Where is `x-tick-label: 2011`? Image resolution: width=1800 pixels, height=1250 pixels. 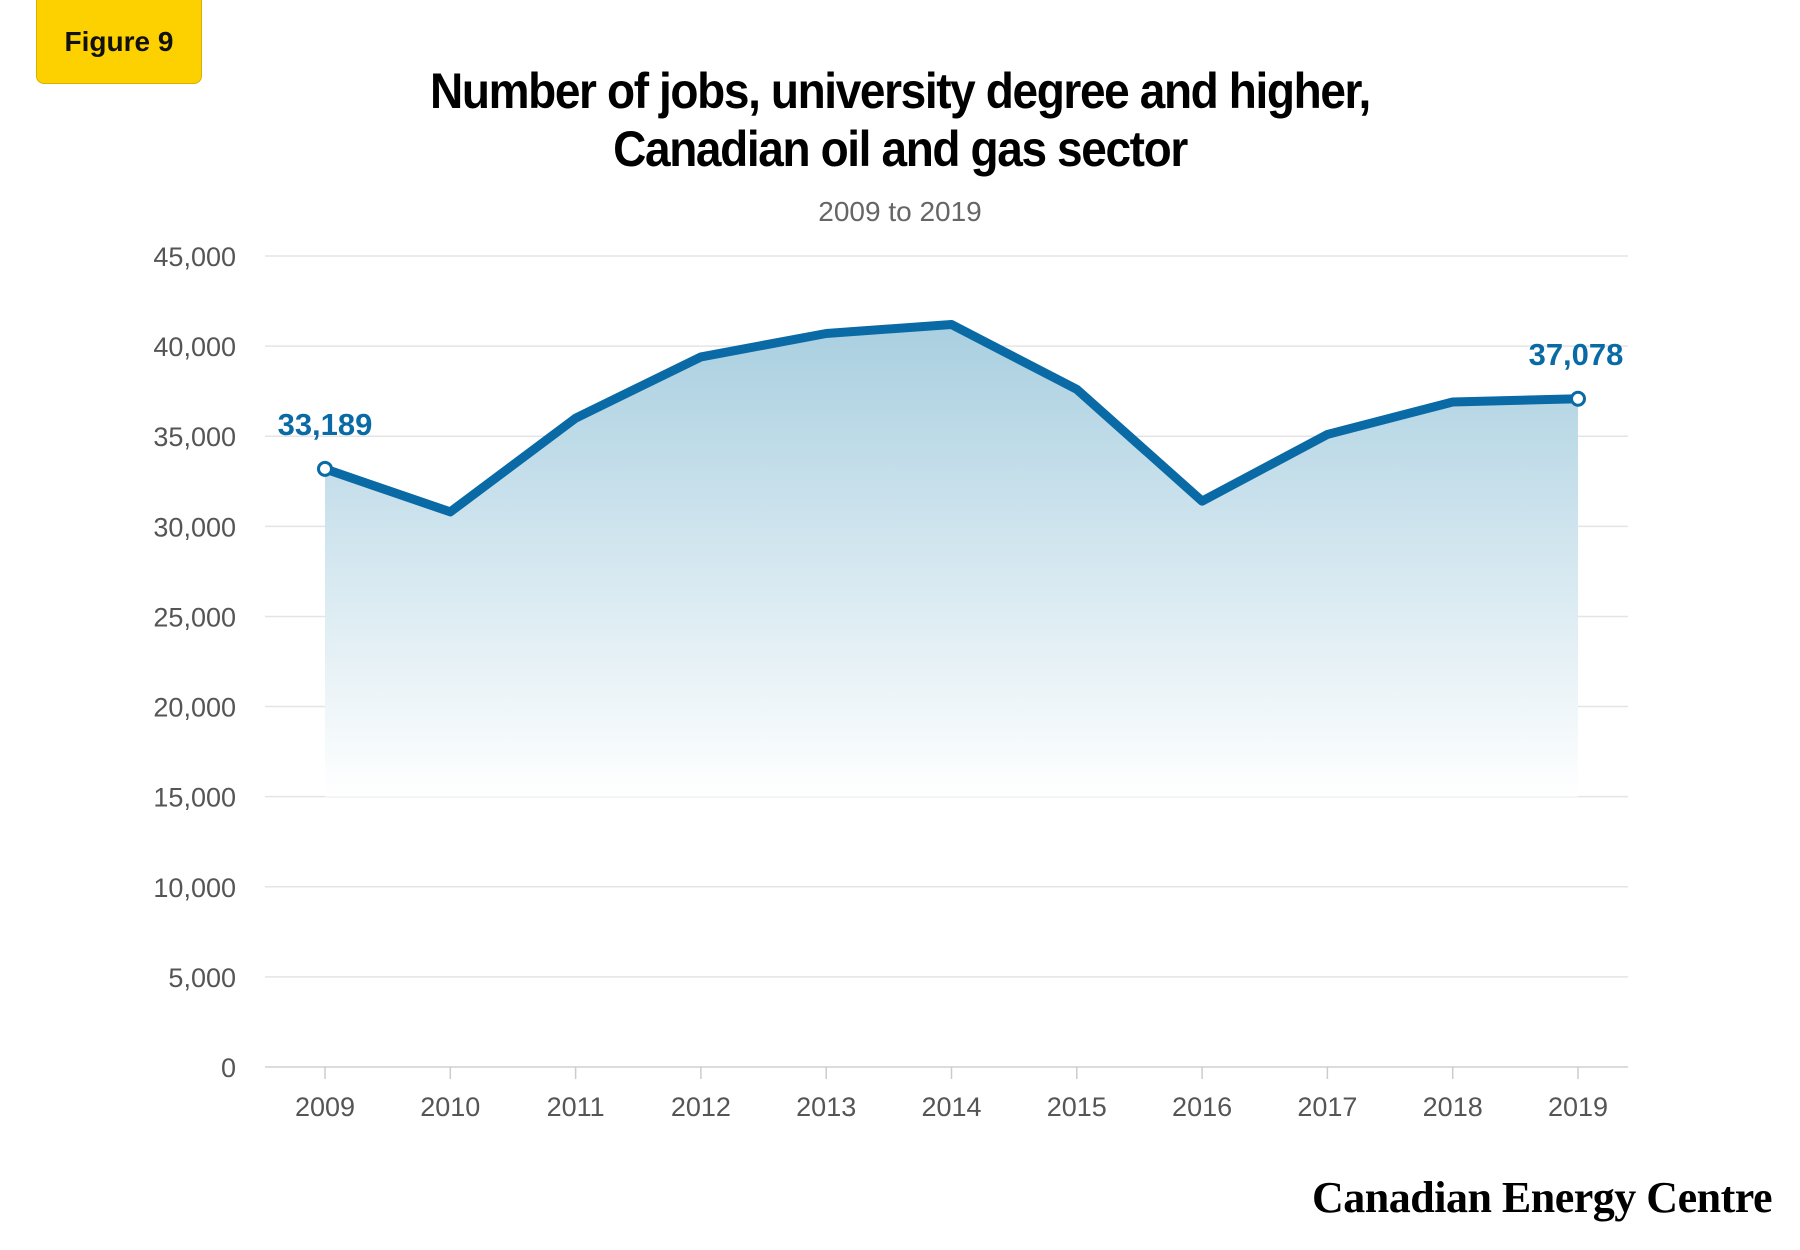 x-tick-label: 2011 is located at coordinates (576, 1107).